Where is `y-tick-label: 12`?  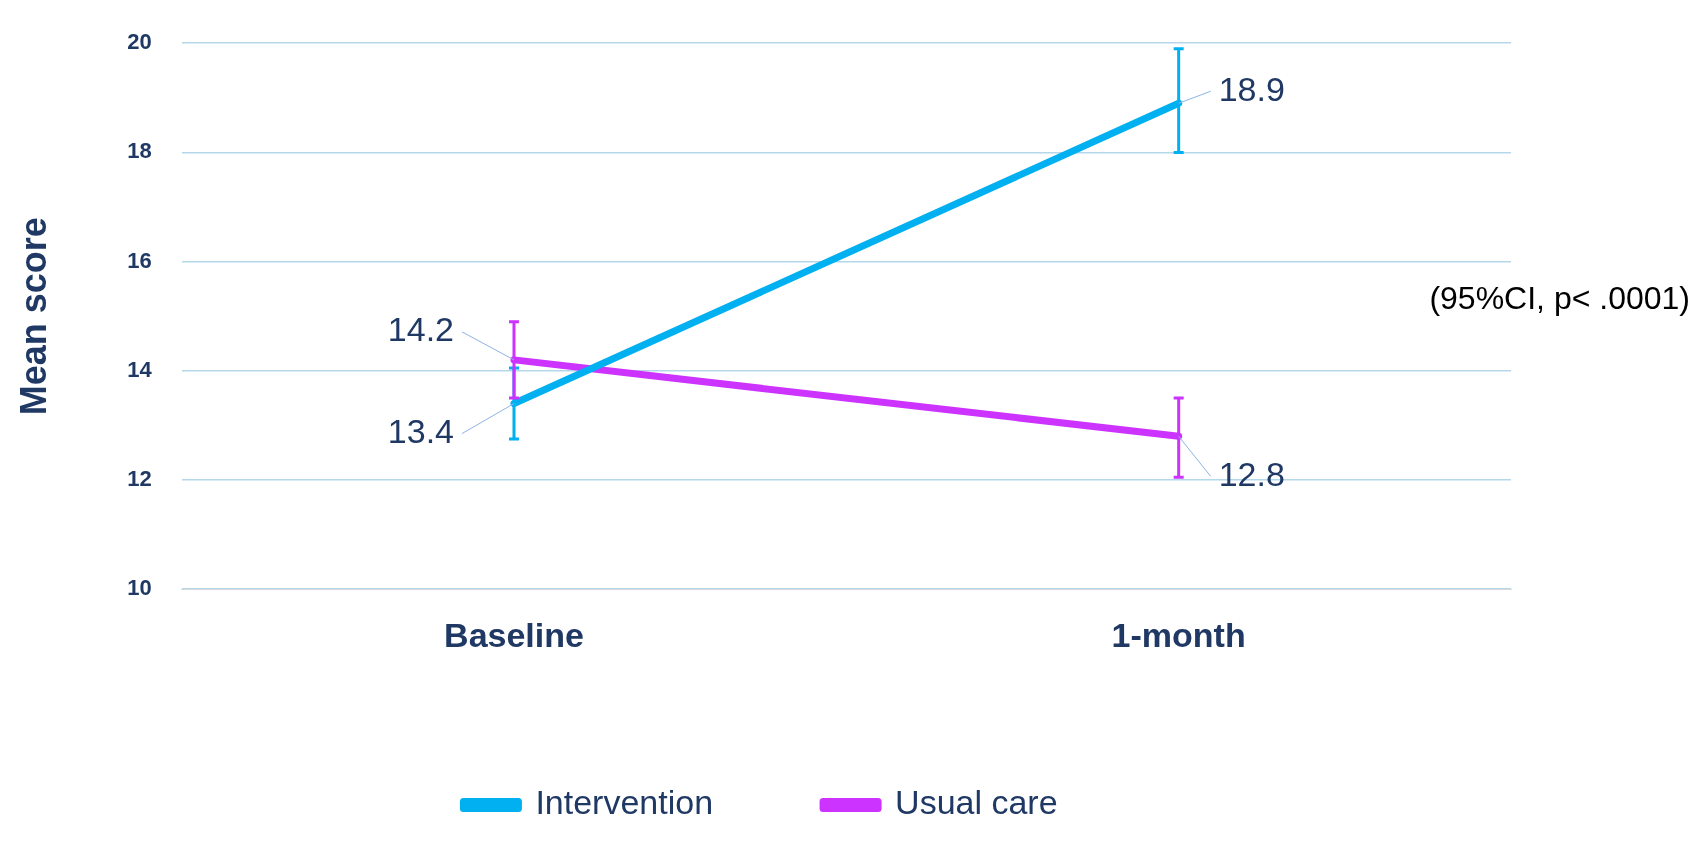 y-tick-label: 12 is located at coordinates (139, 479).